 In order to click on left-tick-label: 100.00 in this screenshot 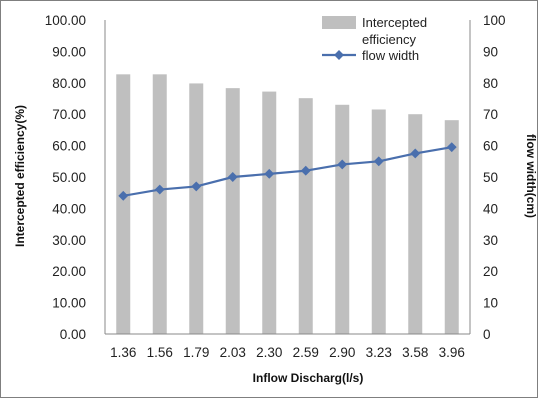, I will do `click(65, 20)`.